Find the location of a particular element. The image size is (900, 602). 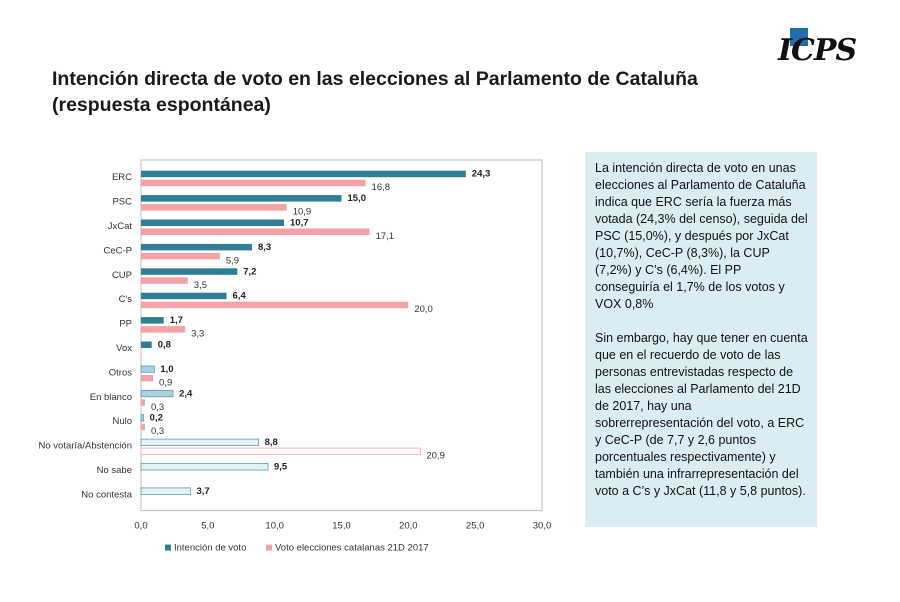

data-label-voto2017: 0,9 is located at coordinates (165, 382).